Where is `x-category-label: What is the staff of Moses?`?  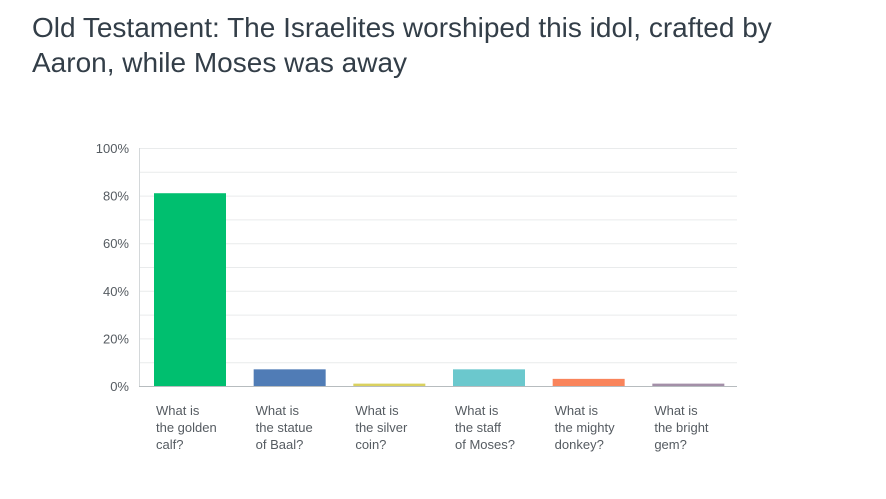
x-category-label: What is the staff of Moses? is located at coordinates (485, 427).